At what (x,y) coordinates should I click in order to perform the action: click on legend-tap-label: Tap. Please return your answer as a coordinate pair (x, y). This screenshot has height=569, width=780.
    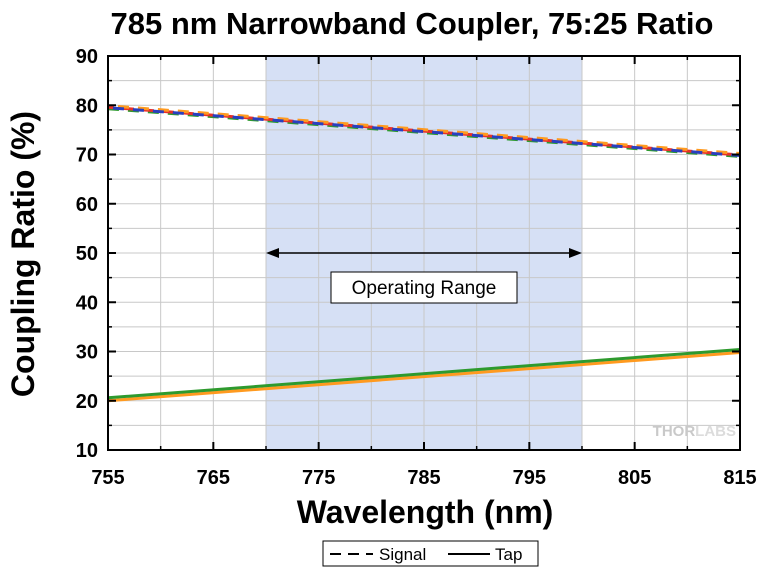
    Looking at the image, I should click on (508, 554).